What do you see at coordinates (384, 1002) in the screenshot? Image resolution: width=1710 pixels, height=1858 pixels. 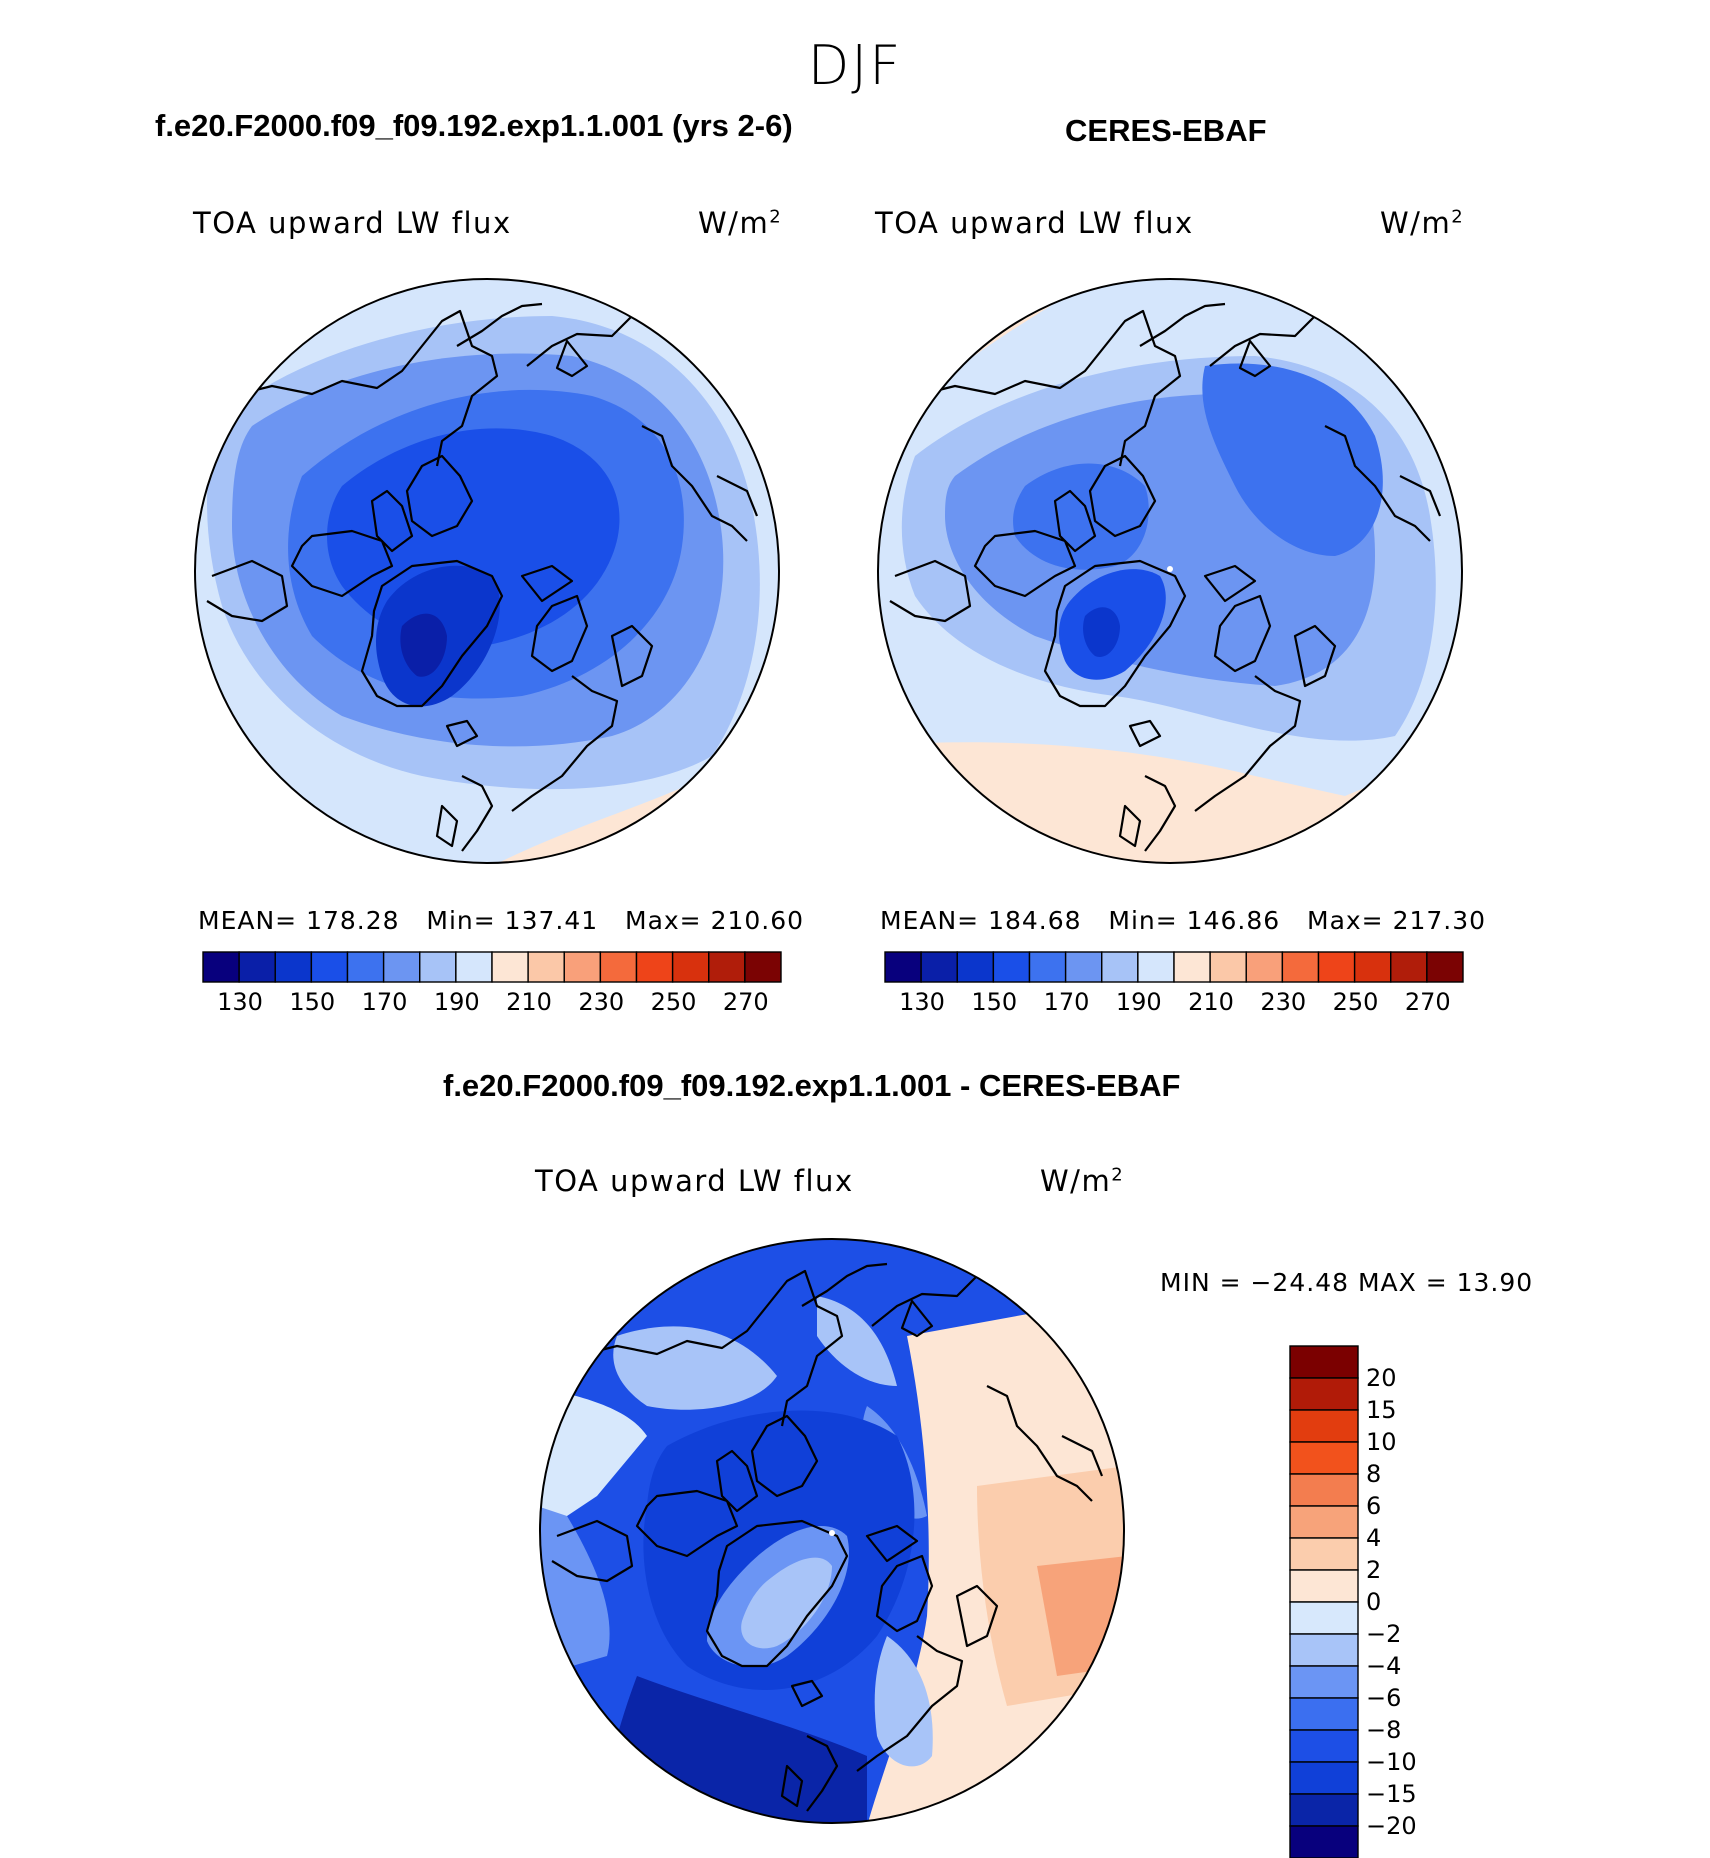 I see `model-colorbar-tick-label: 170` at bounding box center [384, 1002].